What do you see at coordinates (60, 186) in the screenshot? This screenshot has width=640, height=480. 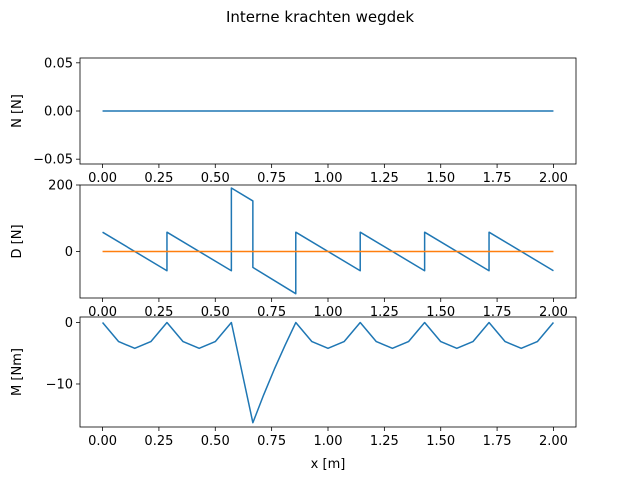 I see `y-tick-label: 200` at bounding box center [60, 186].